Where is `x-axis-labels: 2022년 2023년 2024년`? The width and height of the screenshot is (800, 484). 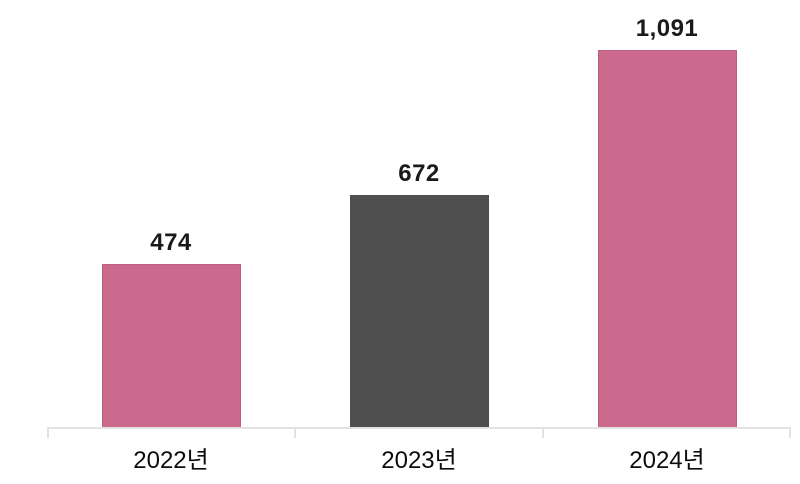
x-axis-labels: 2022년 2023년 2024년 is located at coordinates (419, 457).